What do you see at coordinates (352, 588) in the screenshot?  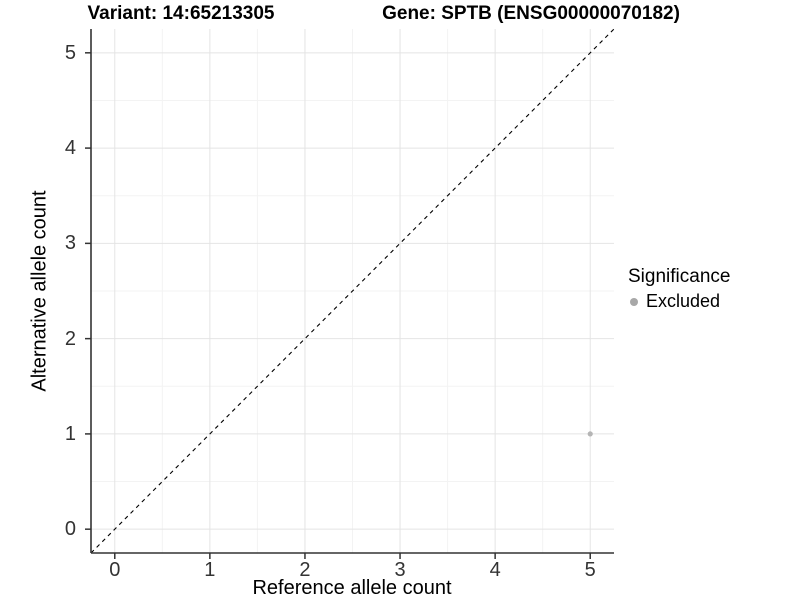 I see `x-axis-title: Reference allele count` at bounding box center [352, 588].